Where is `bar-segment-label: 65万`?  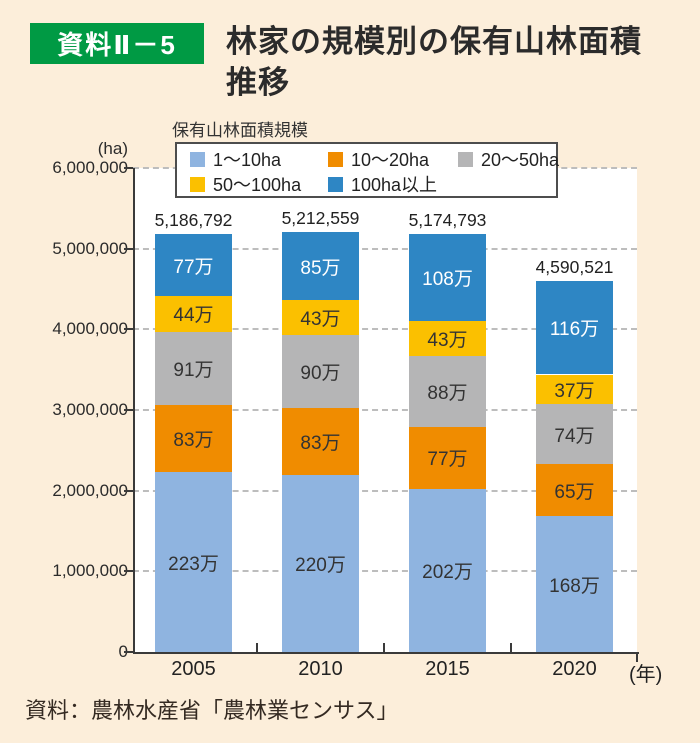
bar-segment-label: 65万 is located at coordinates (574, 492).